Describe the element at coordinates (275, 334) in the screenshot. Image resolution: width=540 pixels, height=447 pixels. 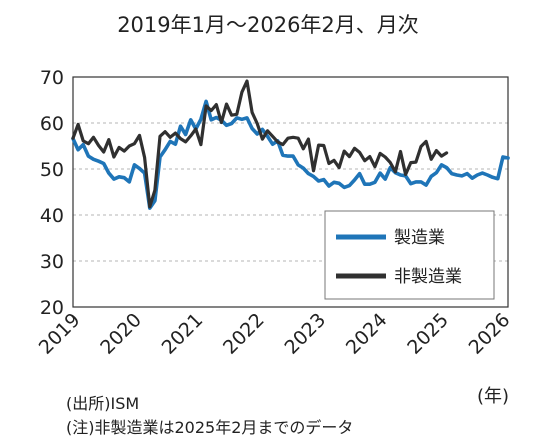
I see `x-axis: 2019 2020 2021 2022 2023 2024 2025 2026` at that location.